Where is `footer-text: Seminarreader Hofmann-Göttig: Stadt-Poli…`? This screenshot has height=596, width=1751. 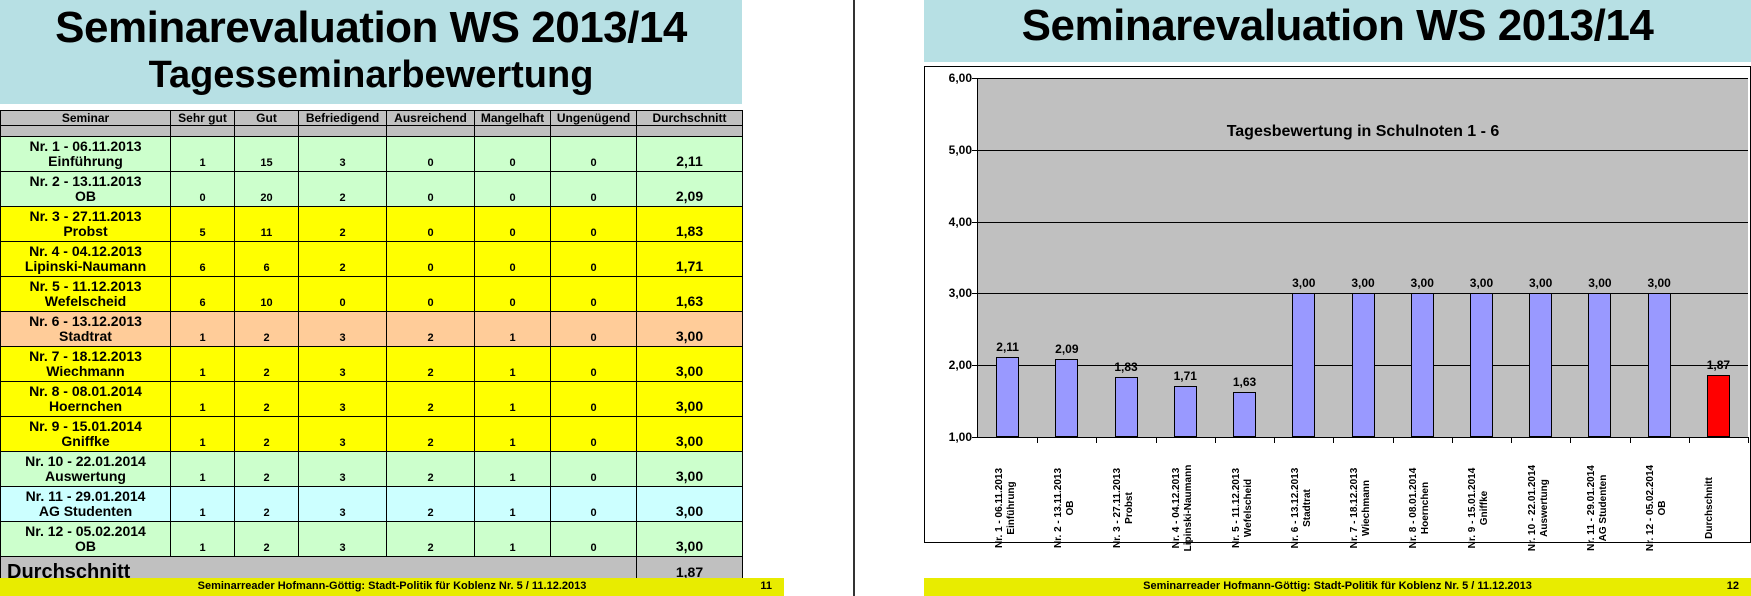
footer-text: Seminarreader Hofmann-Göttig: Stadt-Poli… is located at coordinates (1337, 586).